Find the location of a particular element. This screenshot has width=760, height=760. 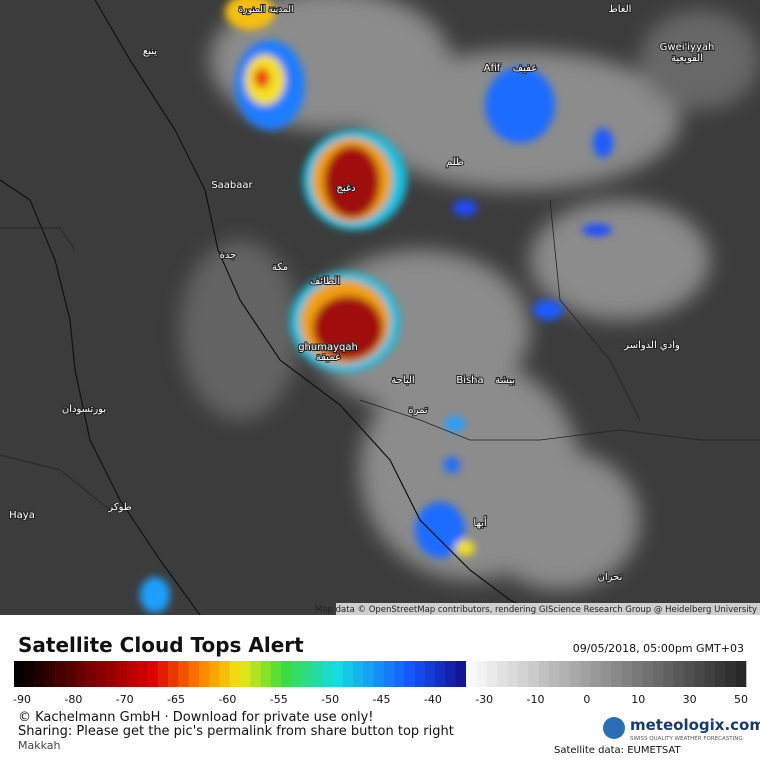

colorbar-tick-label: -90 is located at coordinates (22, 699).